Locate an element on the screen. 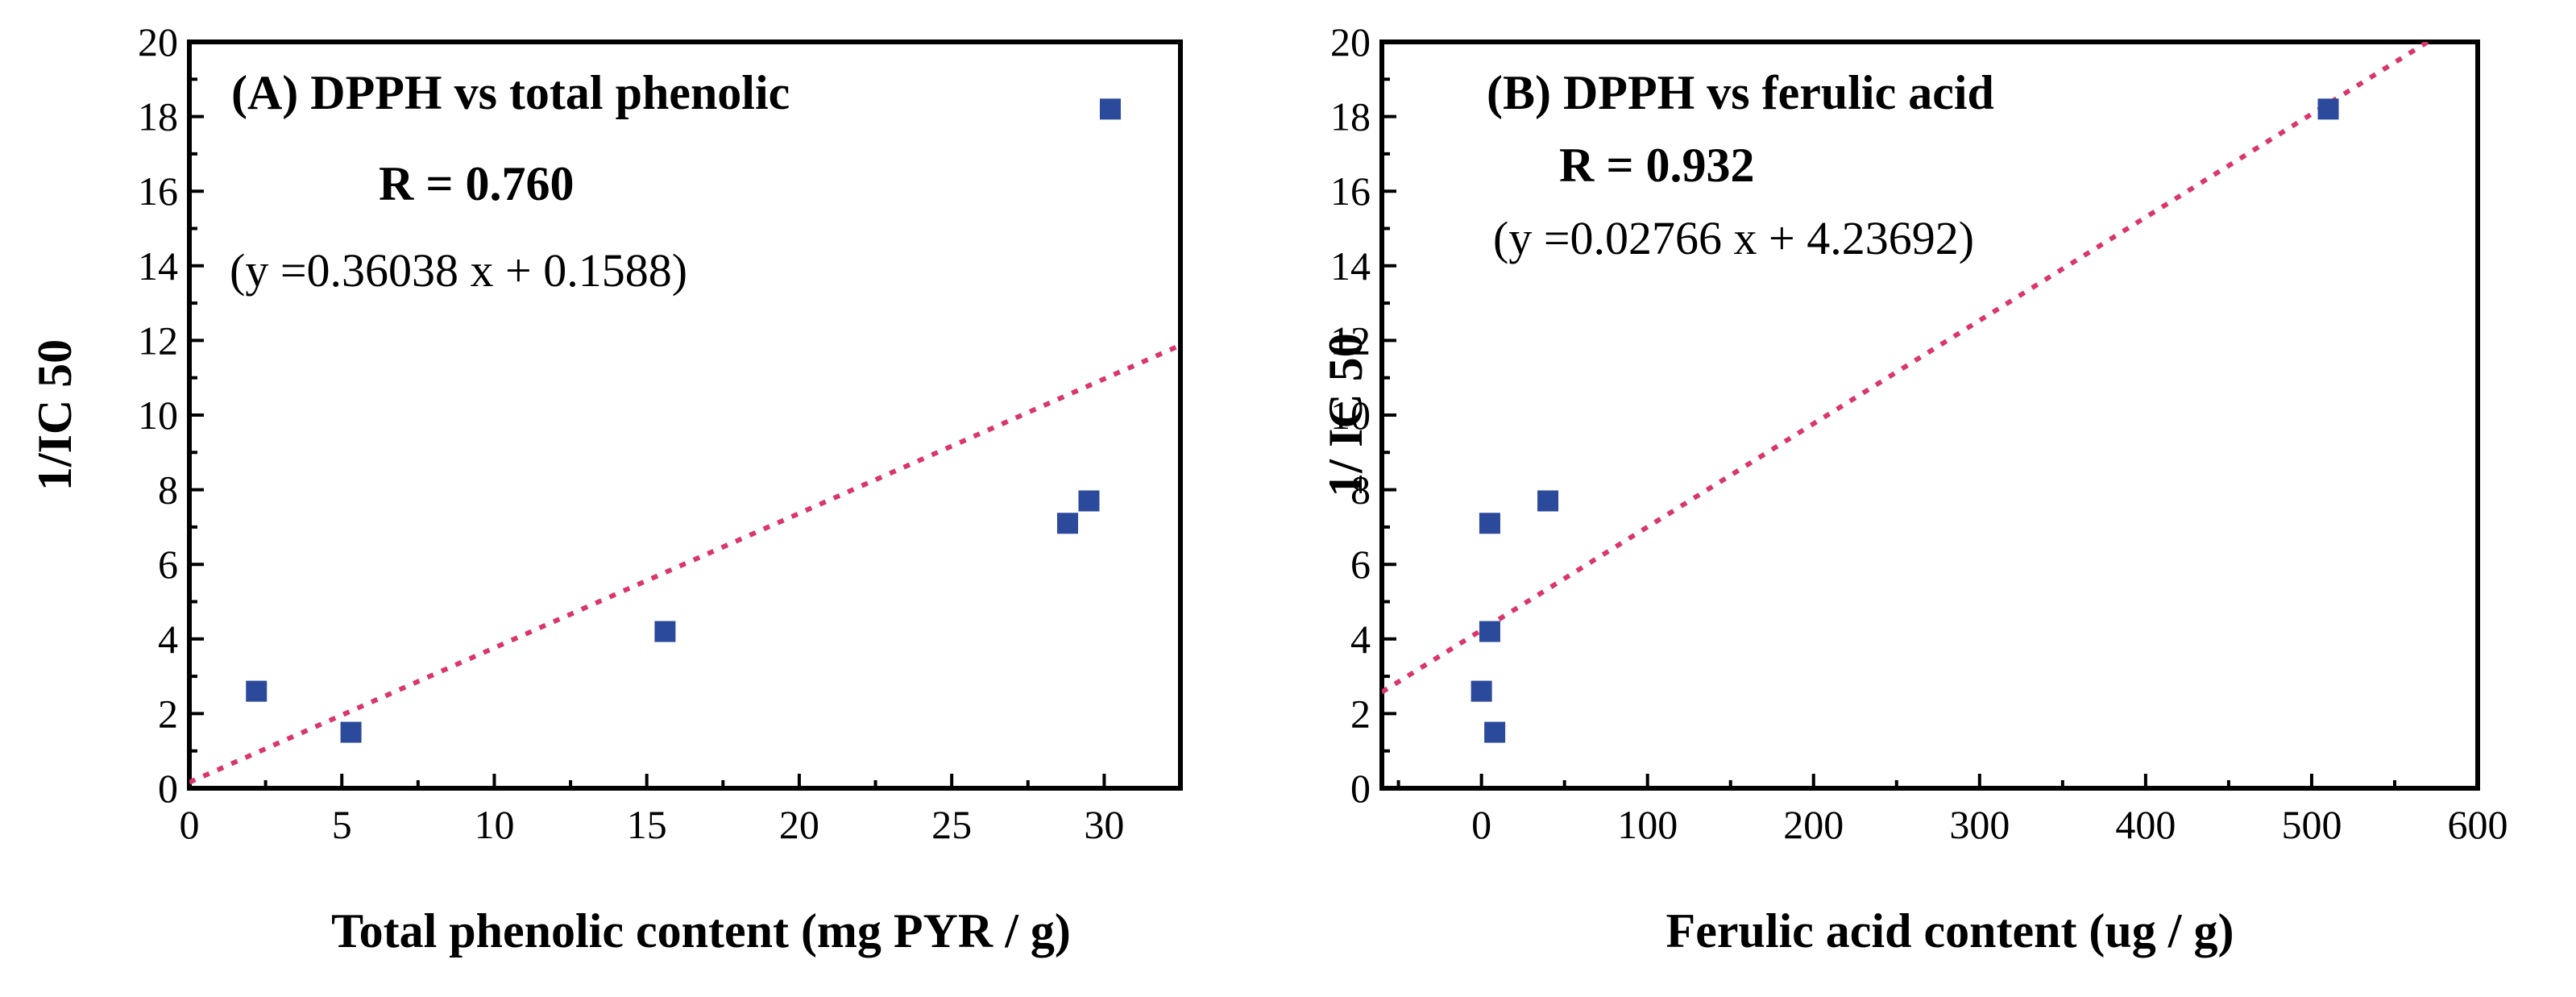 The width and height of the screenshot is (2576, 997). x-tick-label: 300 is located at coordinates (1980, 824).